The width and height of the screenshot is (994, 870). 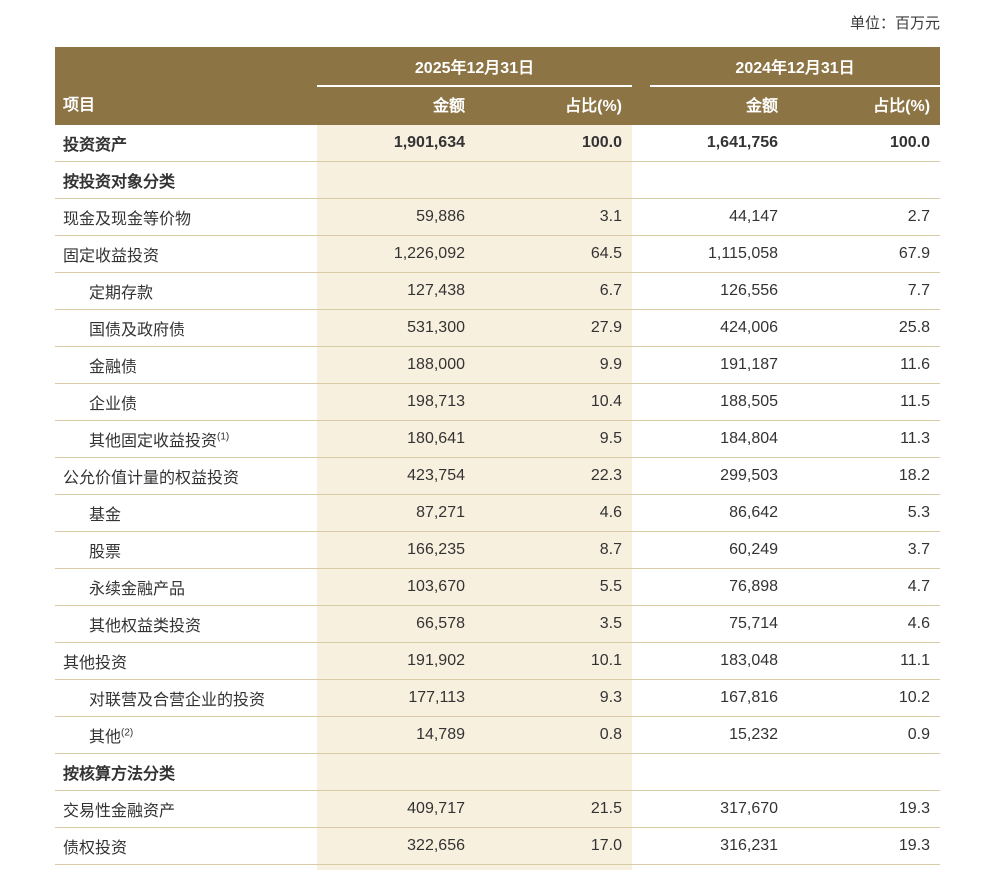 What do you see at coordinates (186, 513) in the screenshot?
I see `row-label: 基金` at bounding box center [186, 513].